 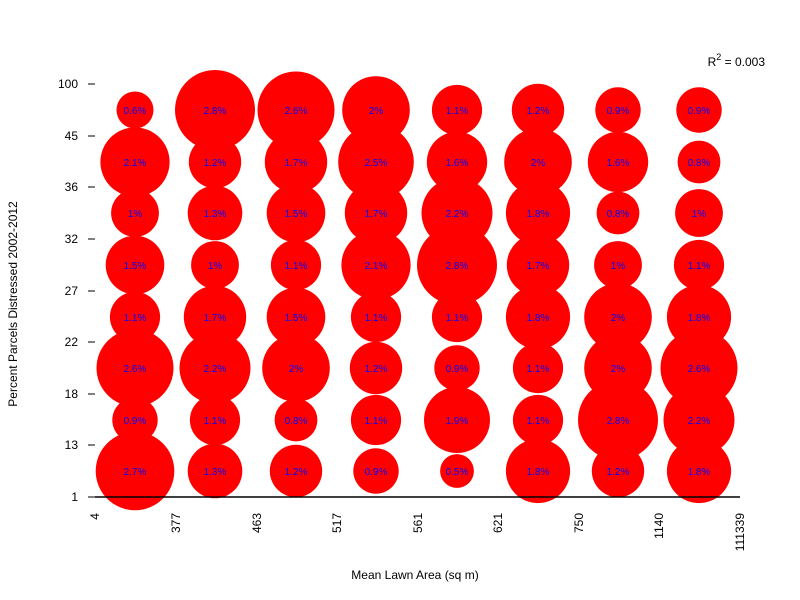 What do you see at coordinates (72, 445) in the screenshot?
I see `y-tick-label: 13` at bounding box center [72, 445].